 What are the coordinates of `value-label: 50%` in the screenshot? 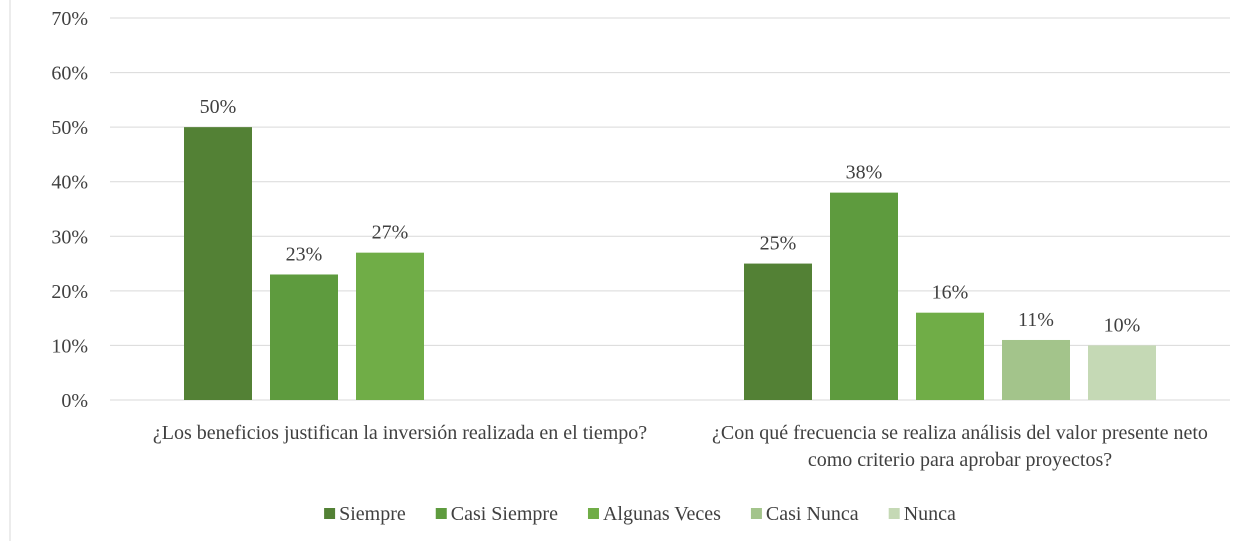 It's located at (218, 107).